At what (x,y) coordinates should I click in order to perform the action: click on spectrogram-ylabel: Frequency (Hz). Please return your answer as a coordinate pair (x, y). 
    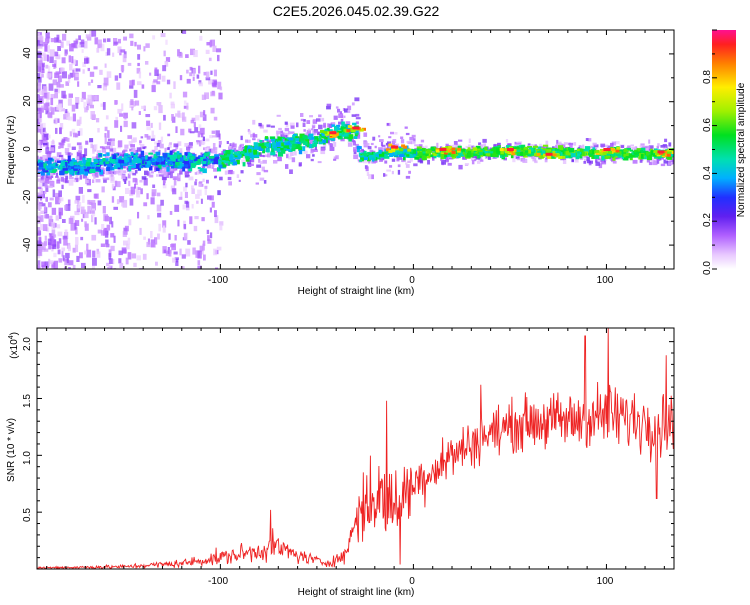
    Looking at the image, I should click on (11, 150).